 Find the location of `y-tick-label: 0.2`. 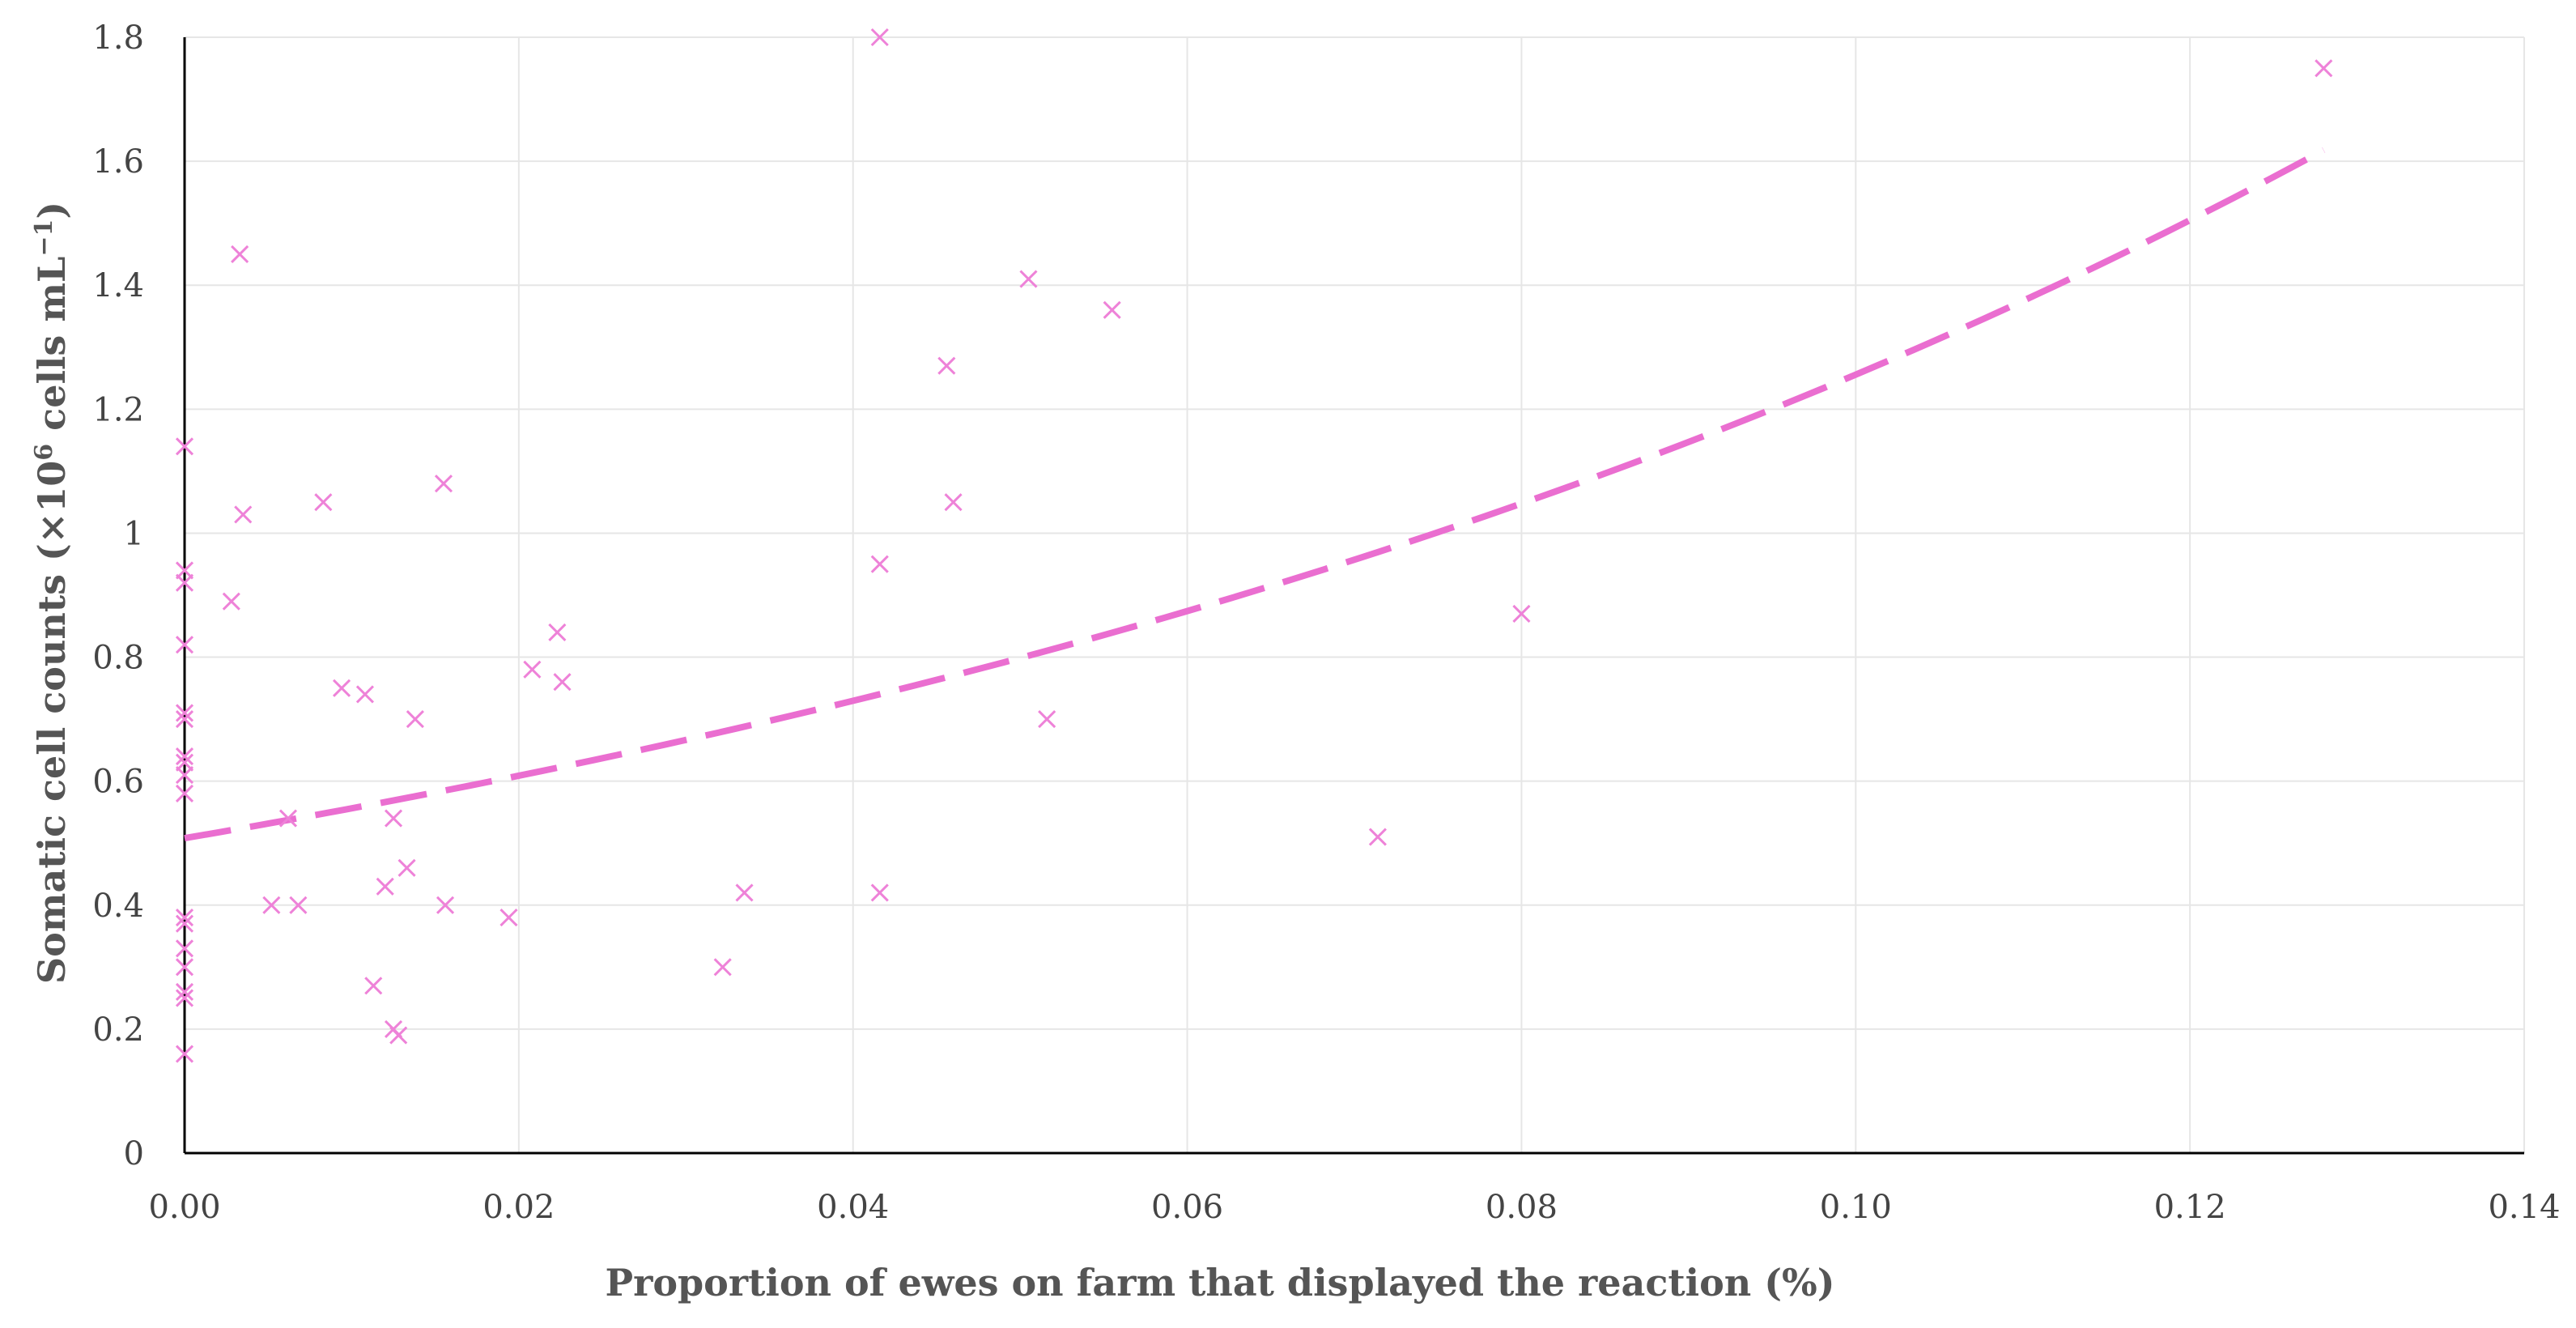

y-tick-label: 0.2 is located at coordinates (118, 1030).